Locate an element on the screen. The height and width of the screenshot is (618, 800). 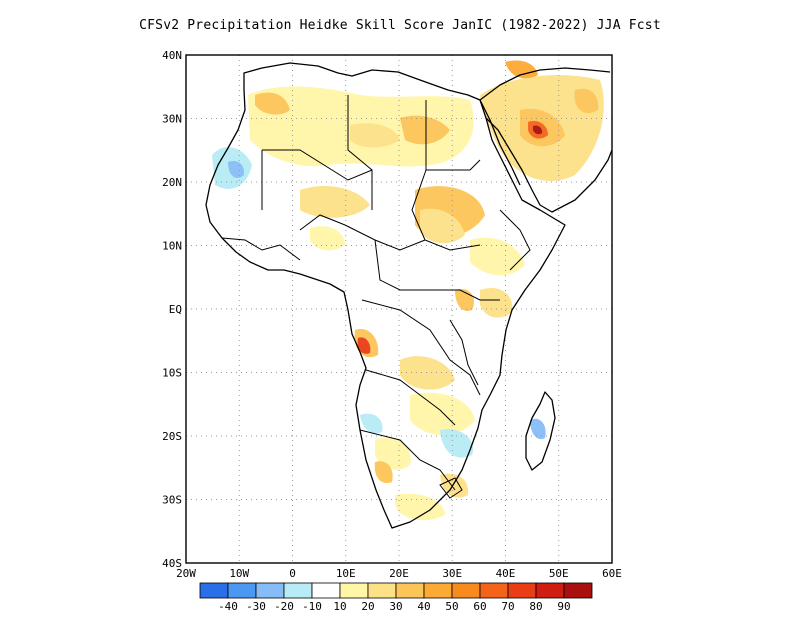
colorbar-label: -40 is located at coordinates (228, 606).